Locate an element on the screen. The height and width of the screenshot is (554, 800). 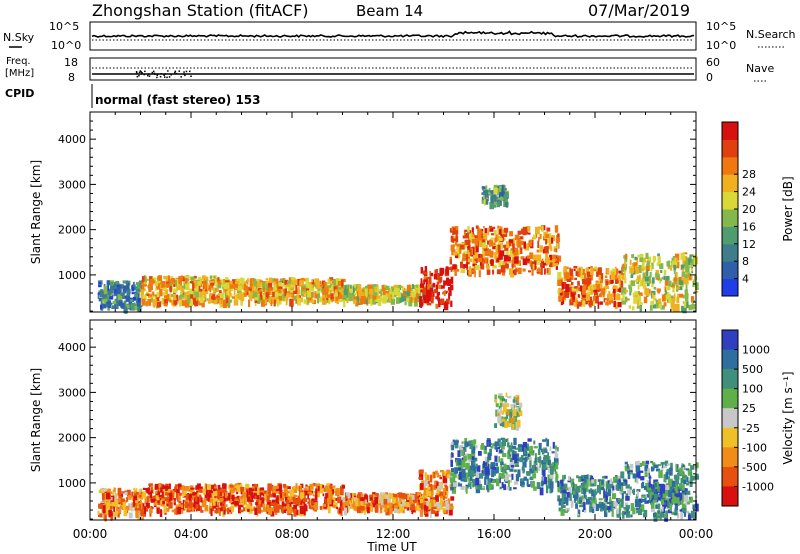
colorbar-tick-label: 8 is located at coordinates (745, 261).